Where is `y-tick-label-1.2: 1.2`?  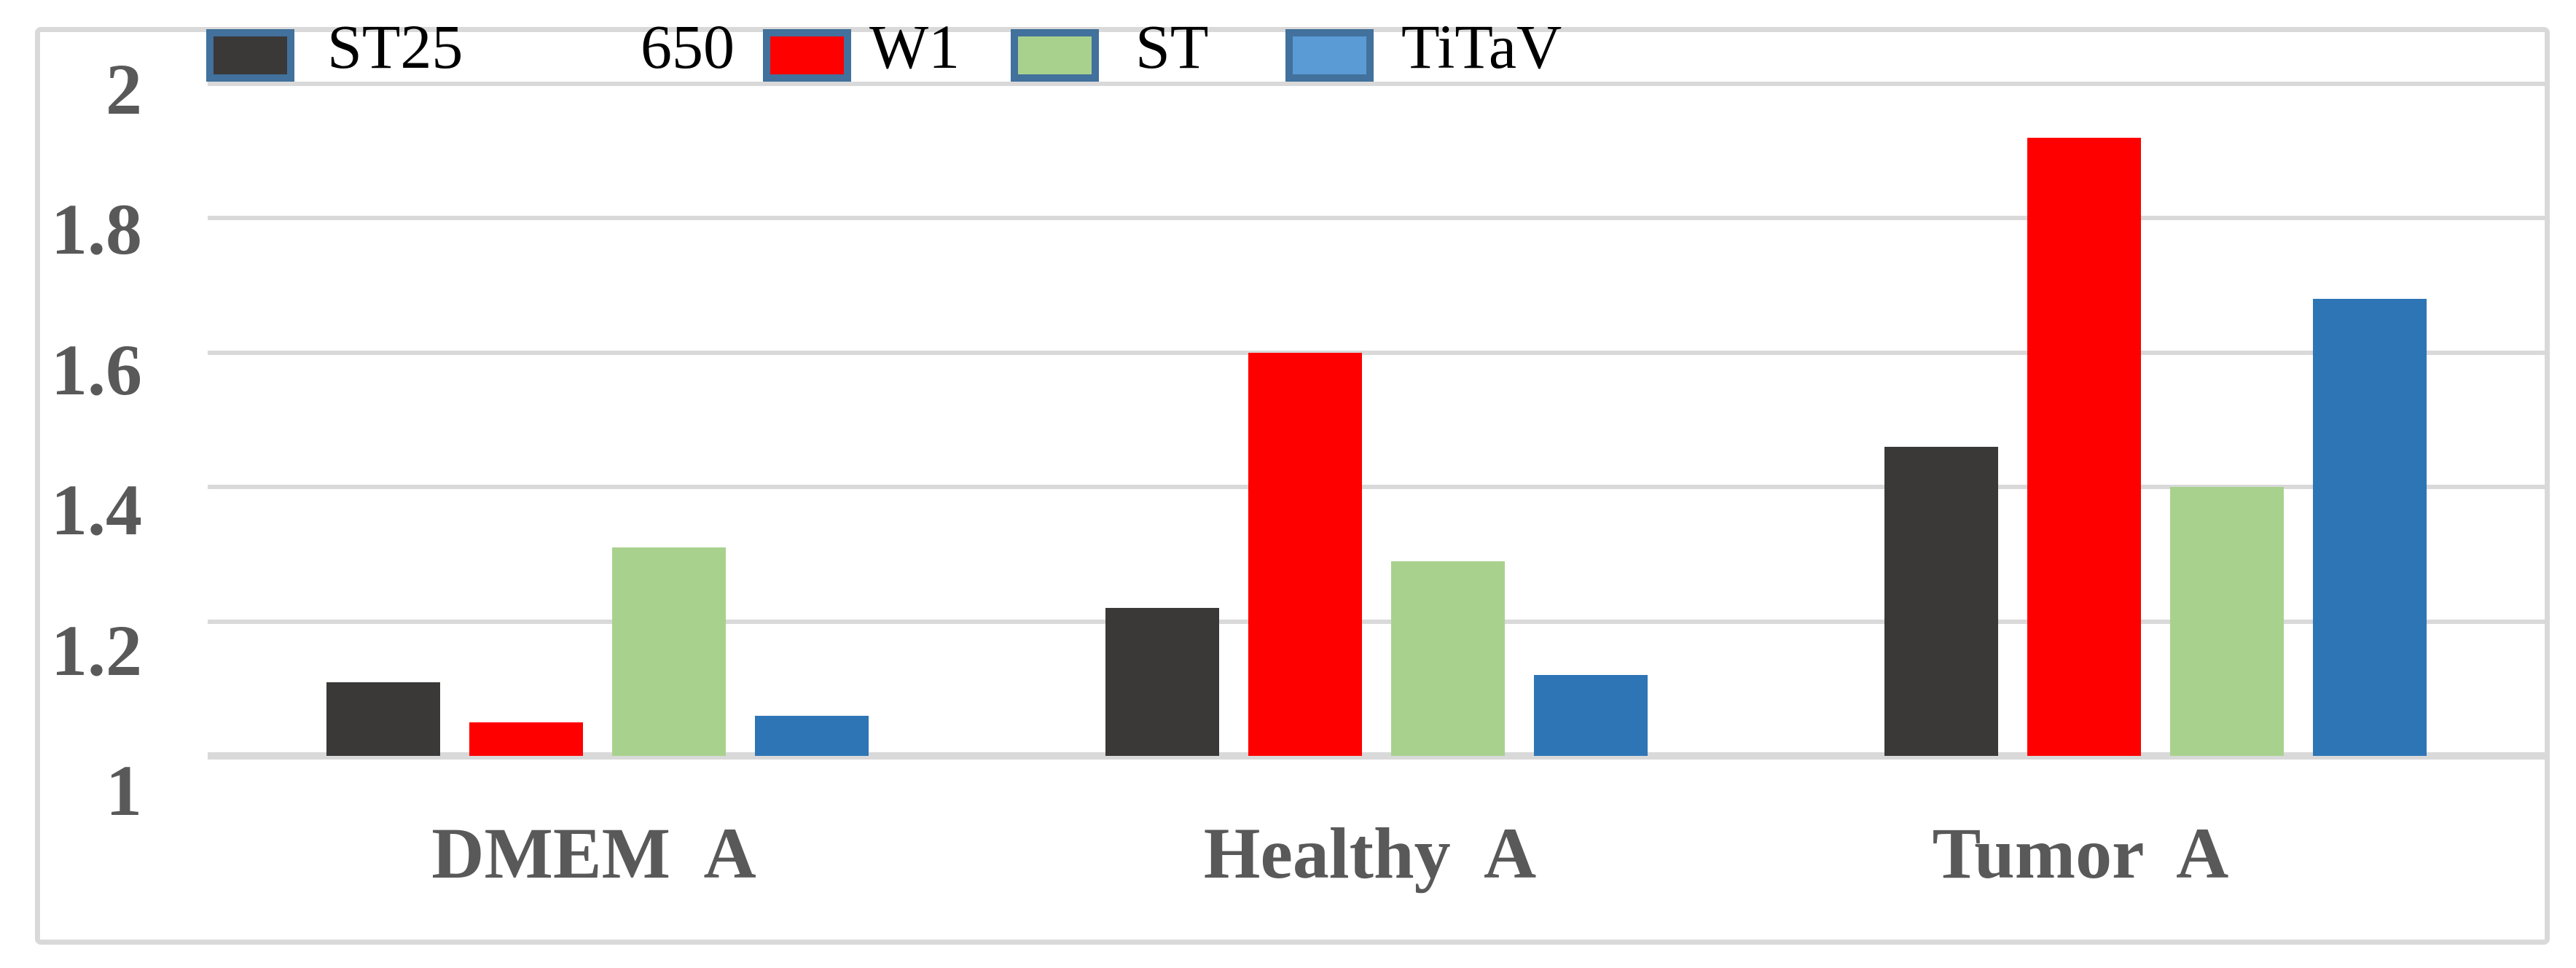 y-tick-label-1.2: 1.2 is located at coordinates (96, 650).